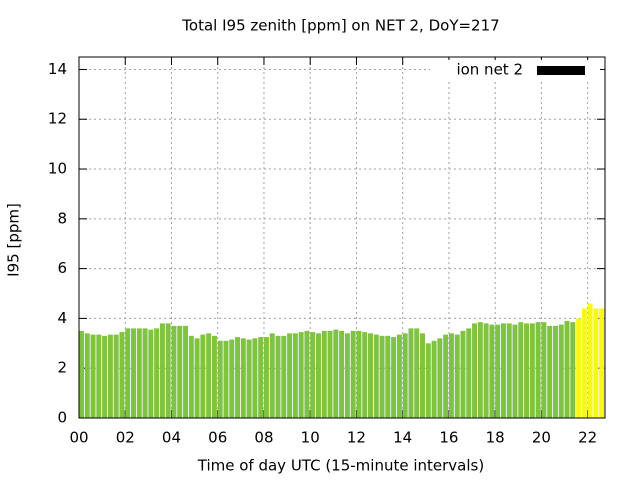 The width and height of the screenshot is (640, 480). I want to click on x-tick-label: 10, so click(310, 438).